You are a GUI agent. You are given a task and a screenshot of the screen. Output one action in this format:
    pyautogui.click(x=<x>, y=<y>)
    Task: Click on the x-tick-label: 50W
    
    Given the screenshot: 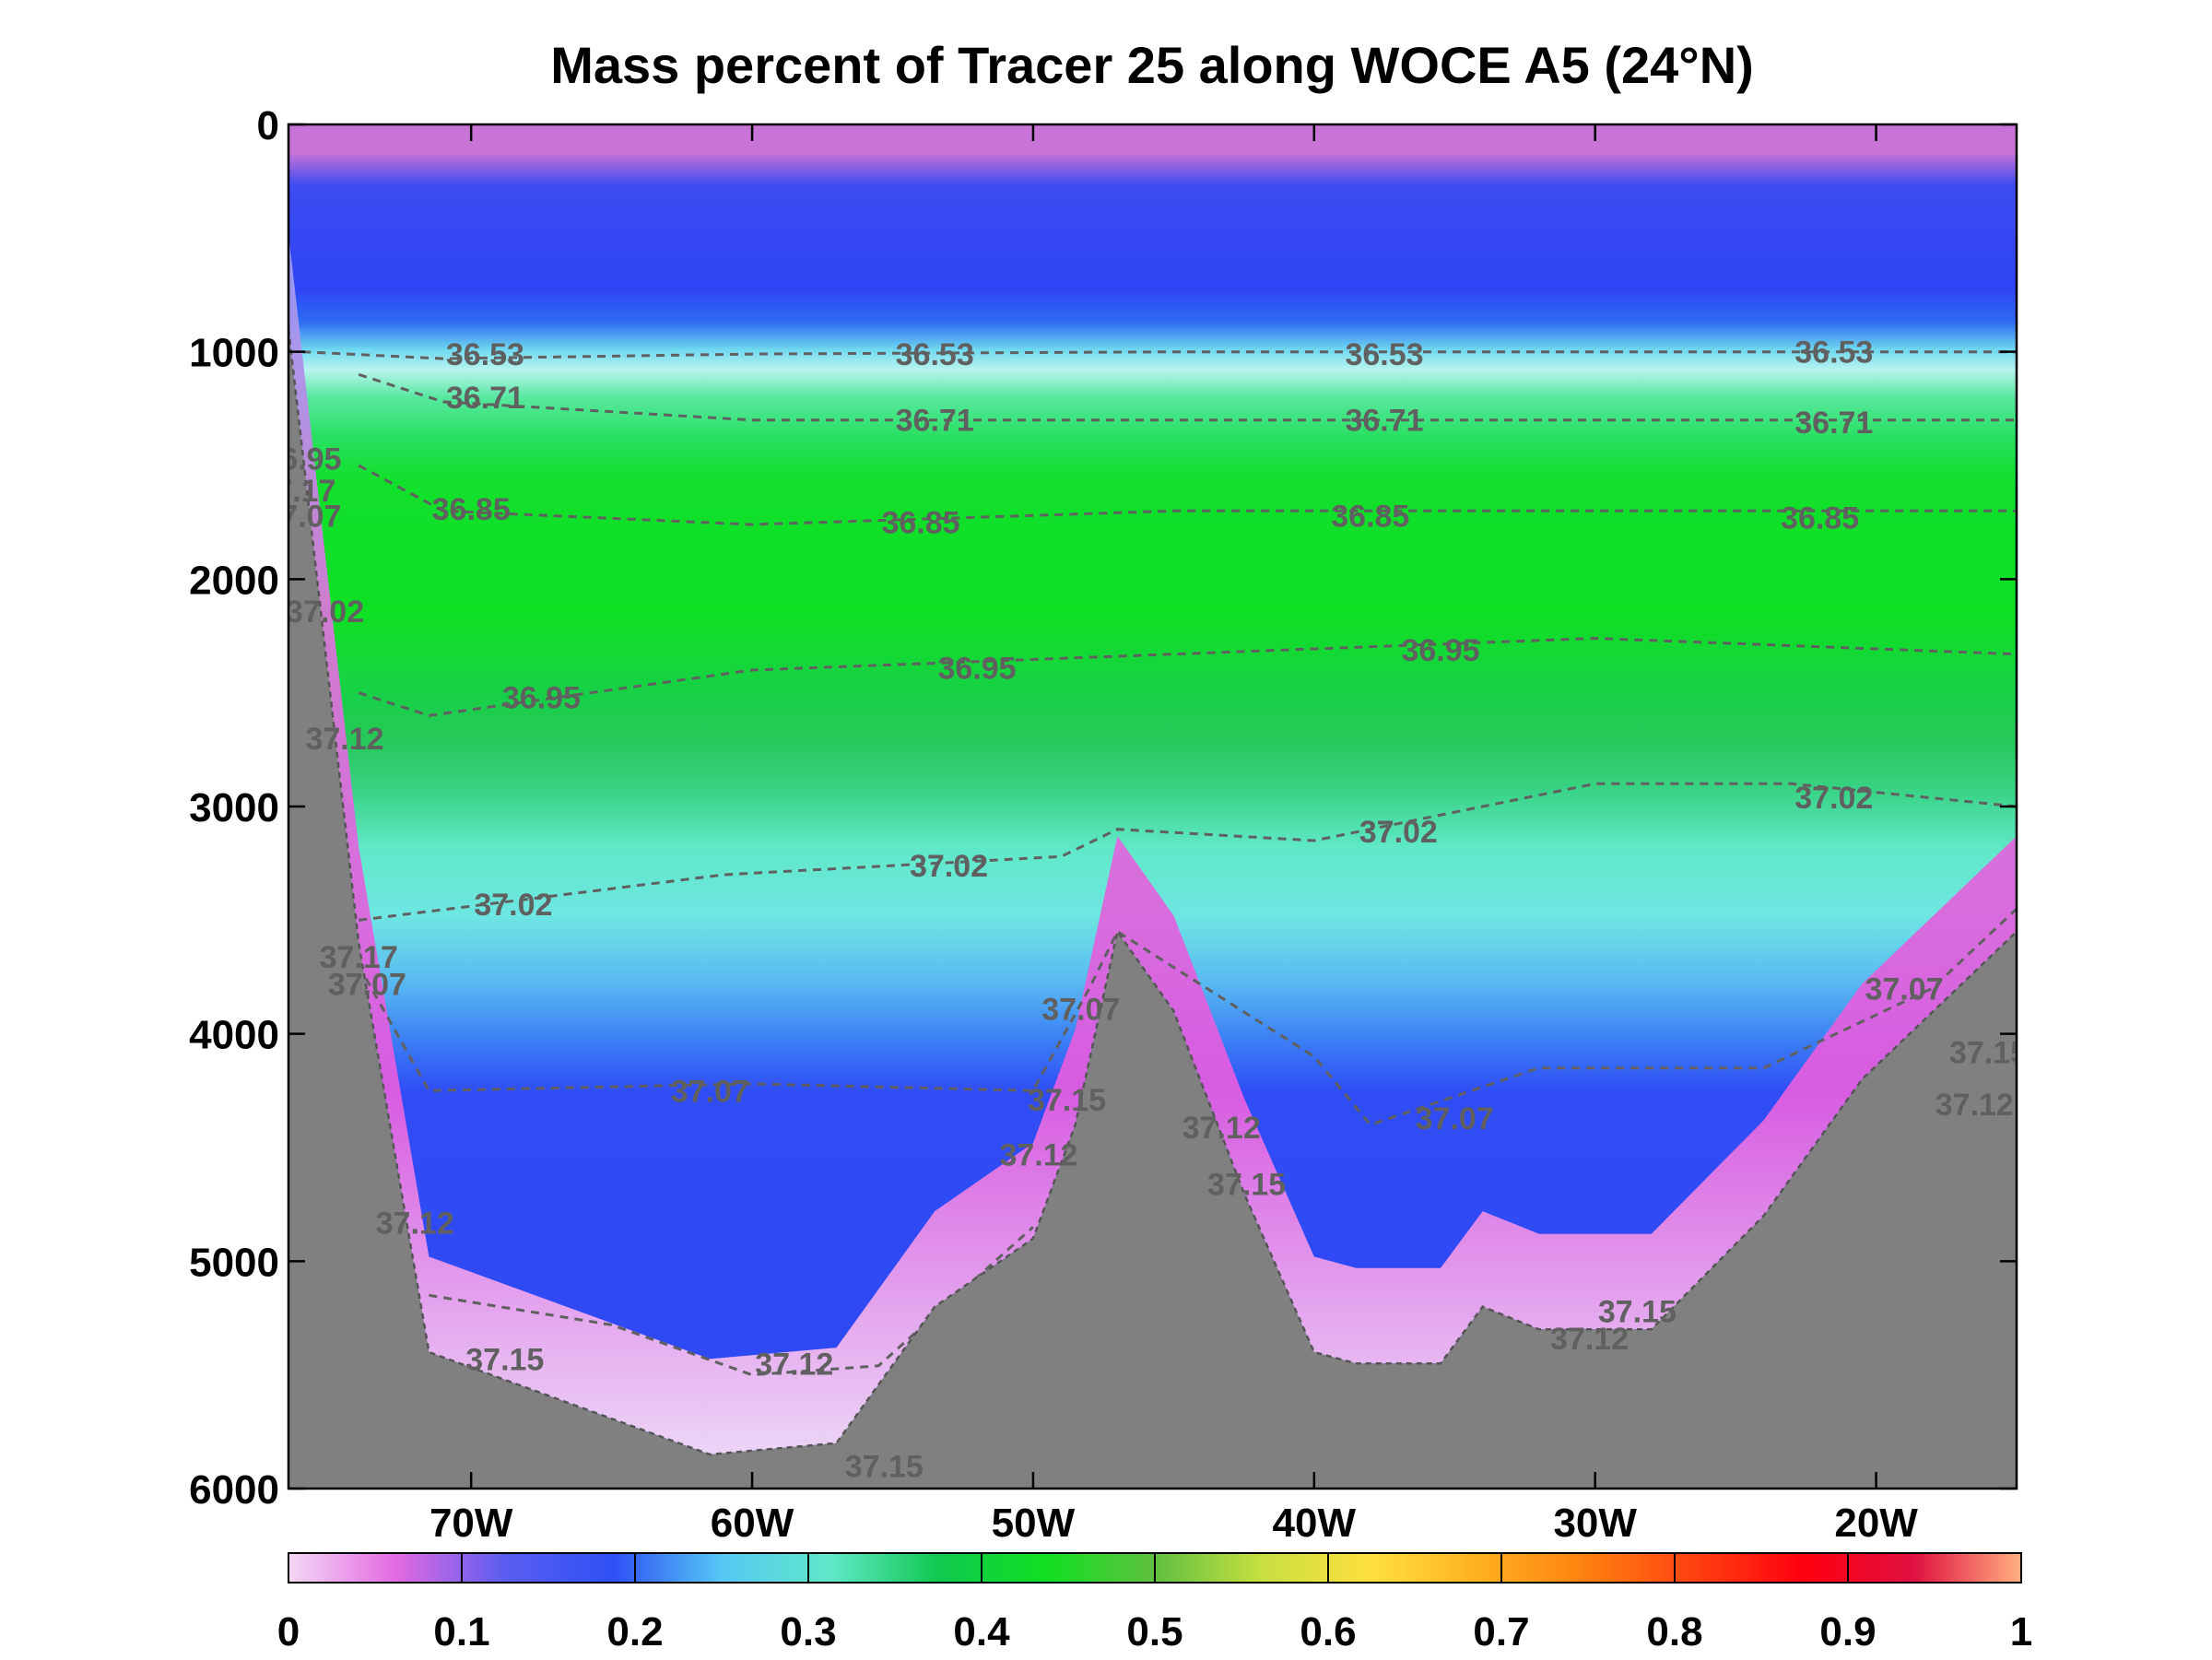 What is the action you would take?
    pyautogui.click(x=1034, y=1523)
    